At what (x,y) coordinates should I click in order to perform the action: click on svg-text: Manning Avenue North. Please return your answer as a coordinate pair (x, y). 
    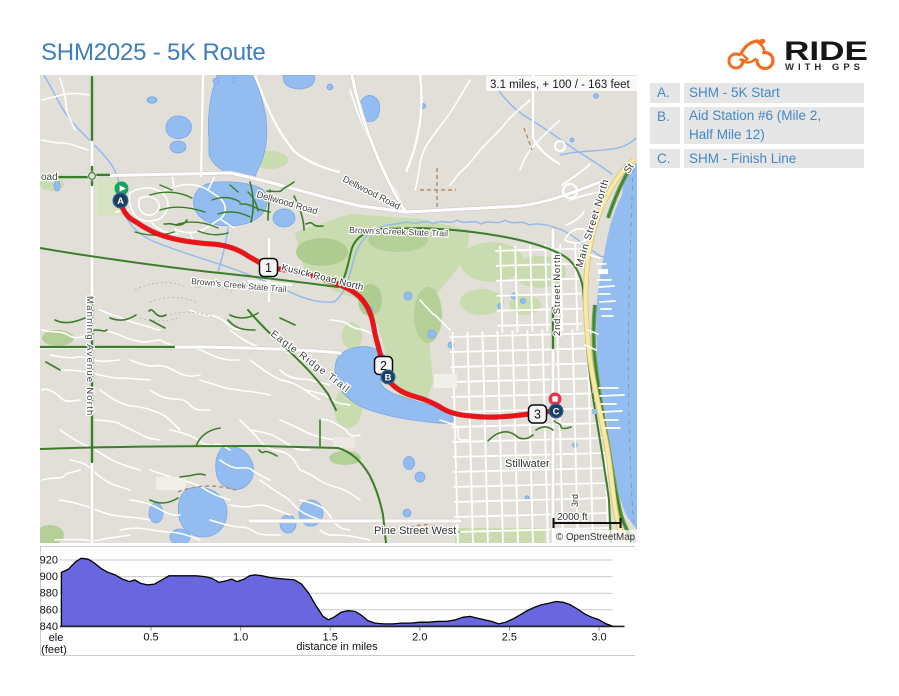
    Looking at the image, I should click on (89, 356).